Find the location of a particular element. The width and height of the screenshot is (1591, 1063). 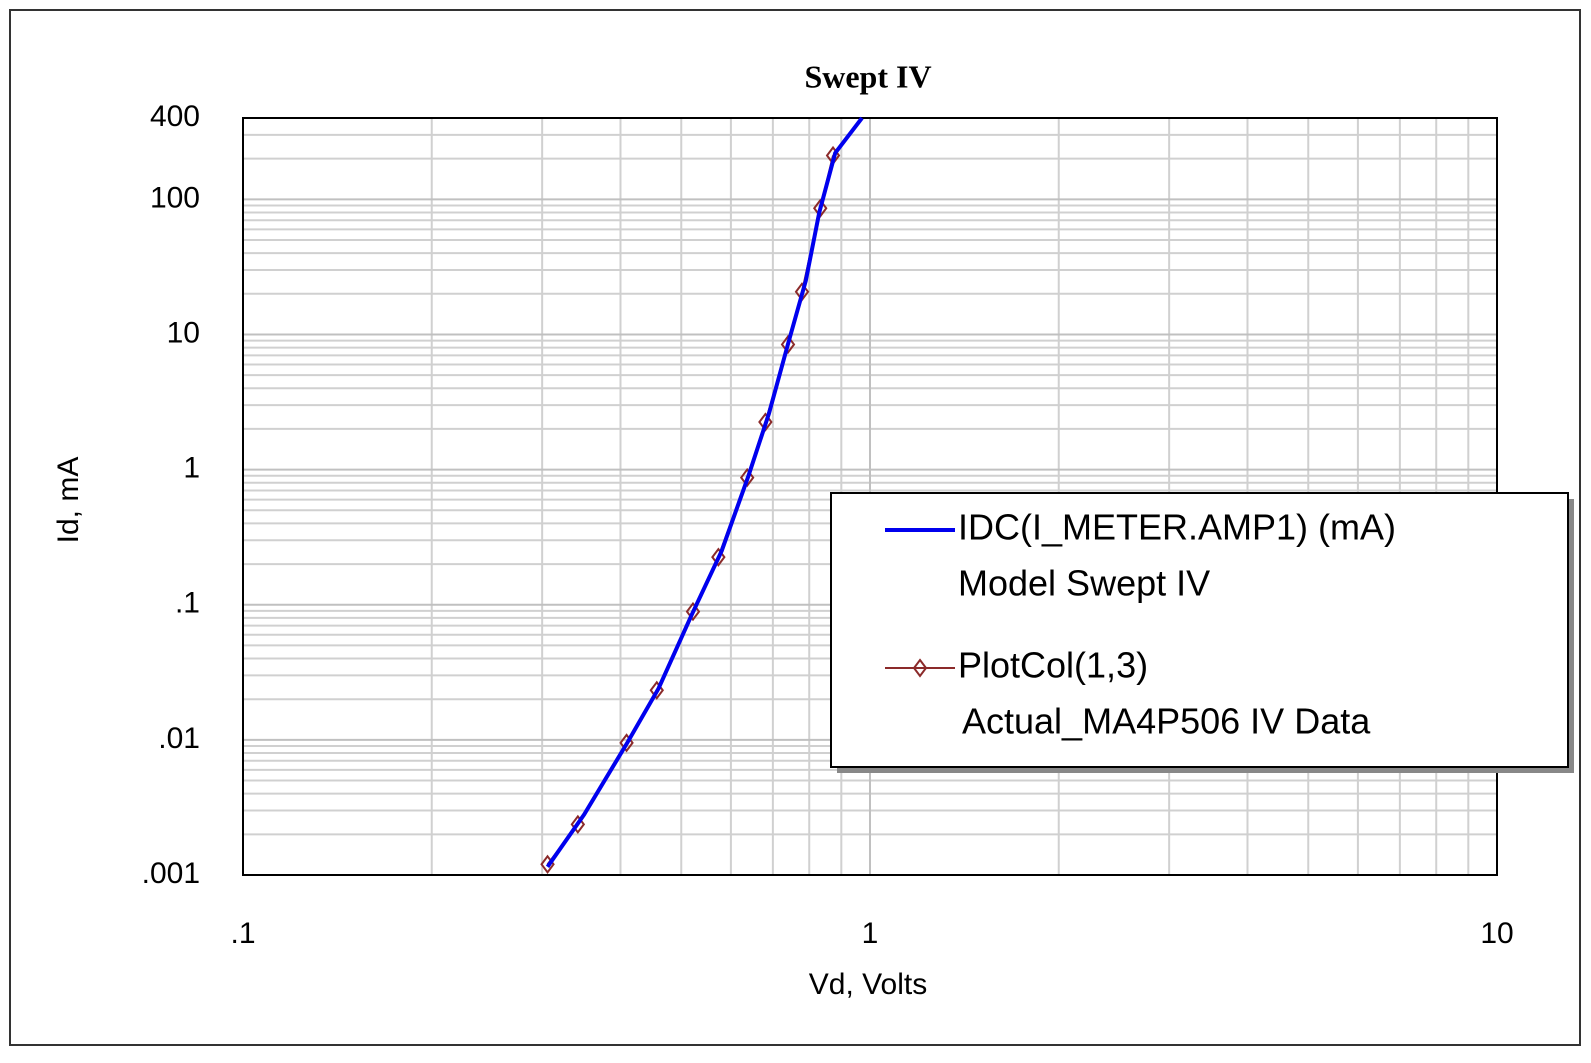

legend-box is located at coordinates (1199, 630).